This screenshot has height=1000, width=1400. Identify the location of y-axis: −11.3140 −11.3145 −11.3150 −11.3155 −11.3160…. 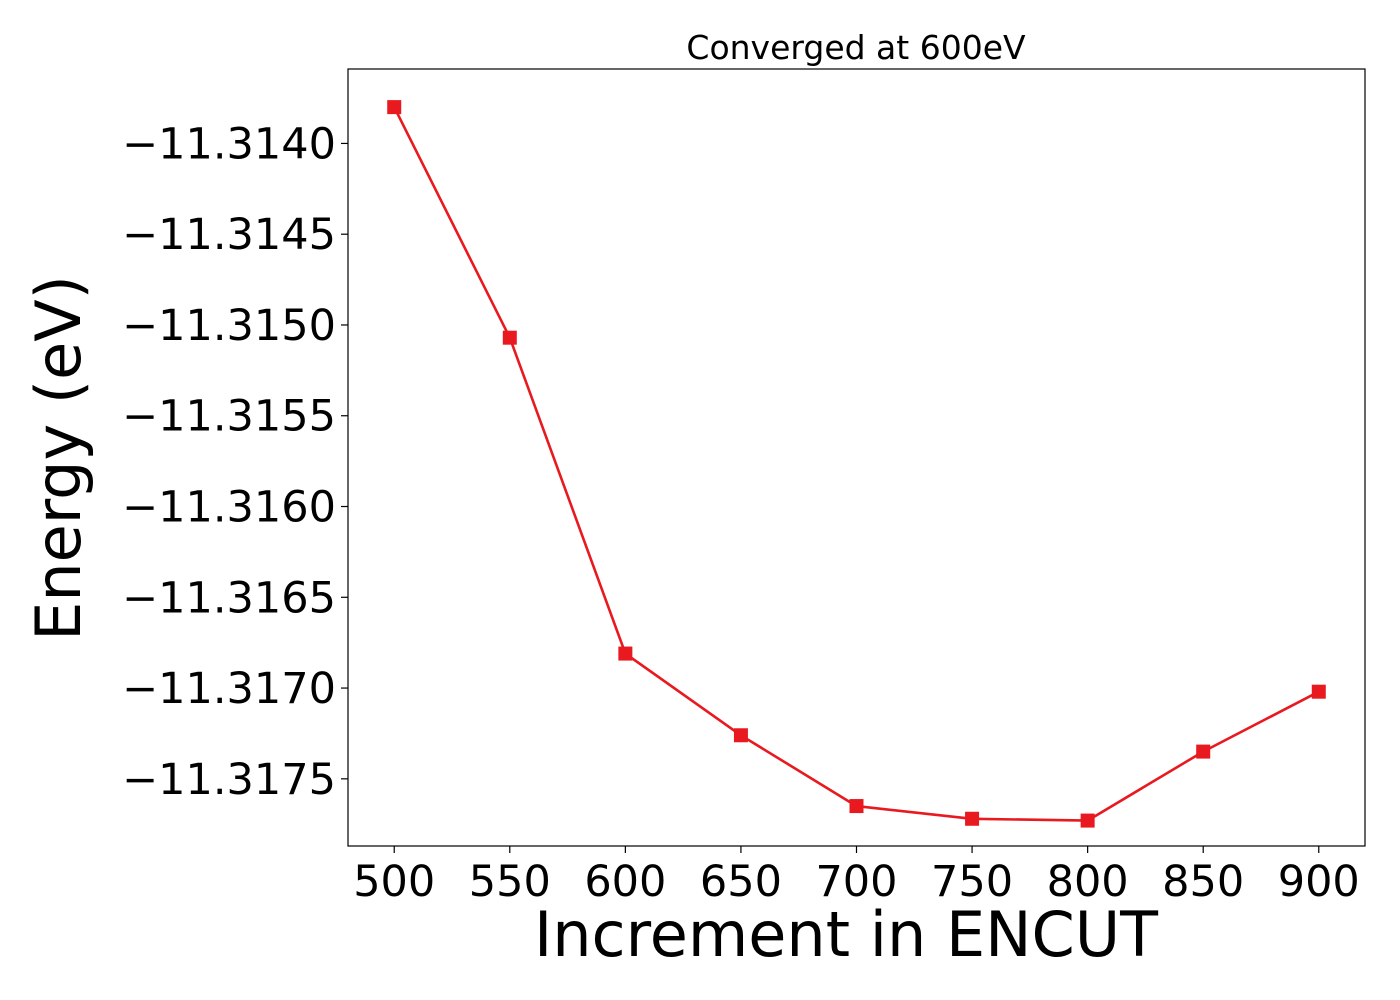
(235, 462).